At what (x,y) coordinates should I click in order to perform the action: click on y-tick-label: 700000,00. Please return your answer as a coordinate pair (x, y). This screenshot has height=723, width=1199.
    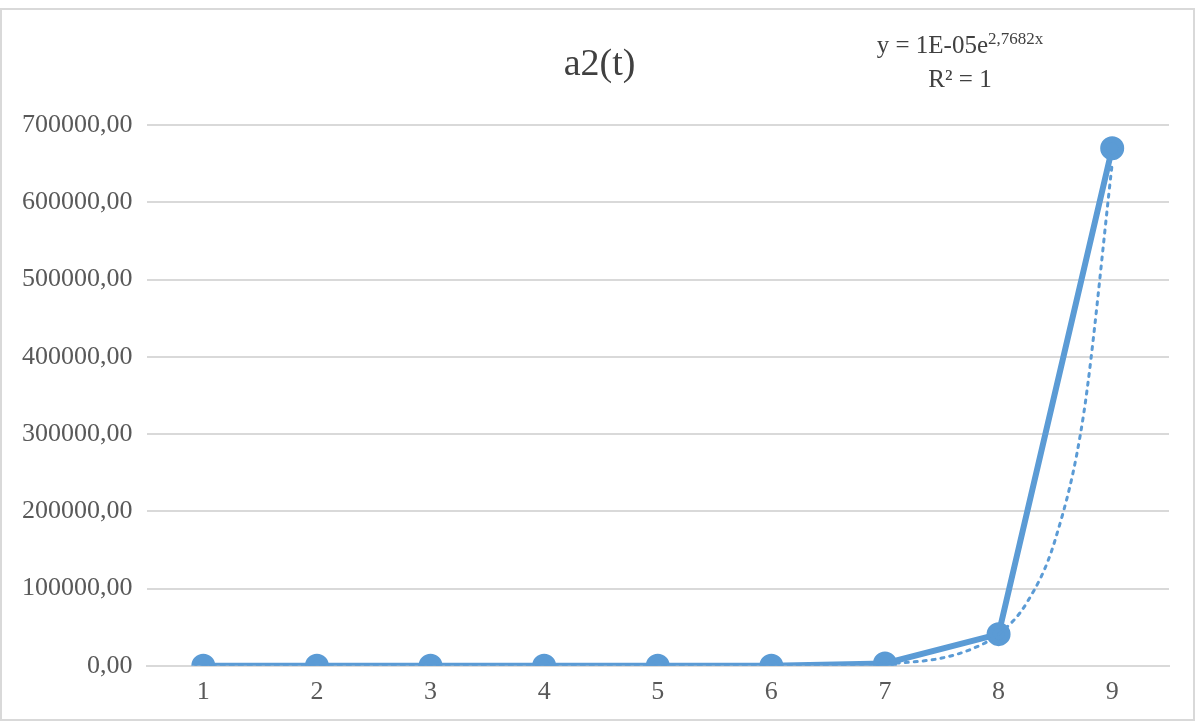
    Looking at the image, I should click on (77, 123).